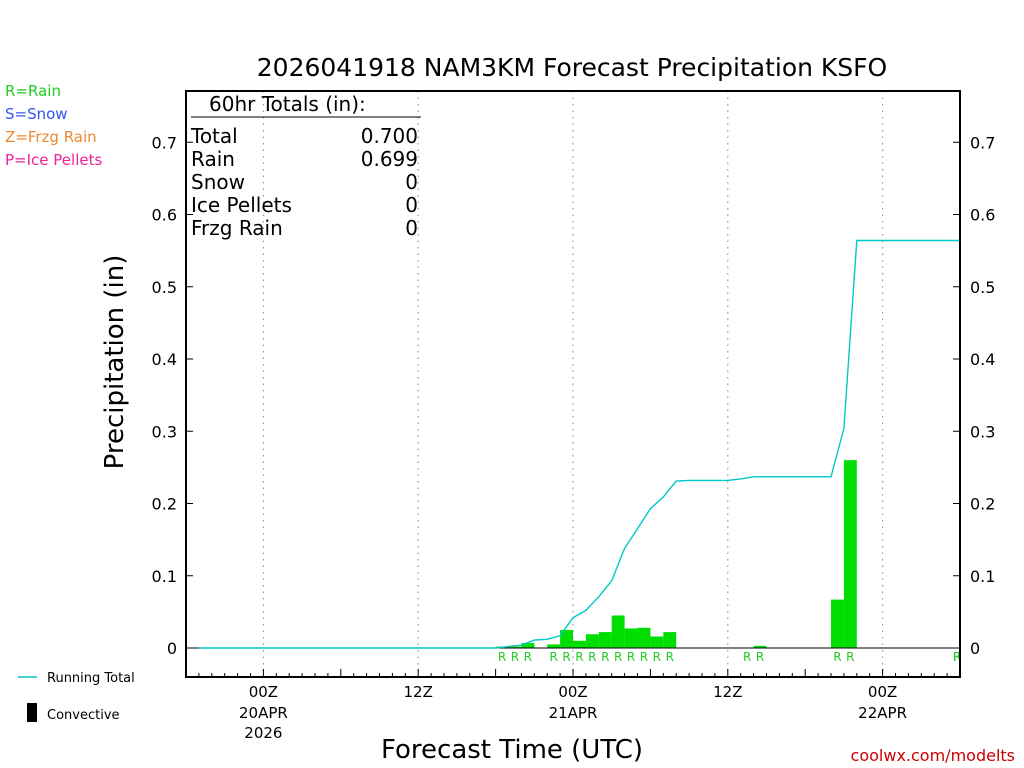  What do you see at coordinates (33, 91) in the screenshot?
I see `precip-type-legend-item: R=Rain` at bounding box center [33, 91].